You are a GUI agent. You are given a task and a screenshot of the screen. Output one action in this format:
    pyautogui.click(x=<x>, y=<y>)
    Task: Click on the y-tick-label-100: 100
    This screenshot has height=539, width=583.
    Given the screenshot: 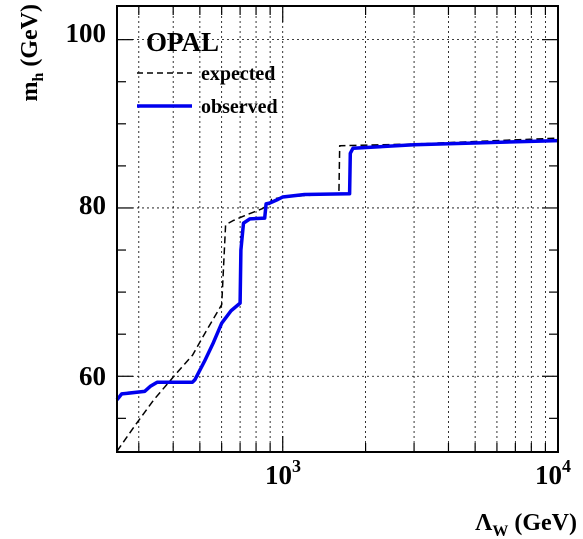 What is the action you would take?
    pyautogui.click(x=86, y=33)
    